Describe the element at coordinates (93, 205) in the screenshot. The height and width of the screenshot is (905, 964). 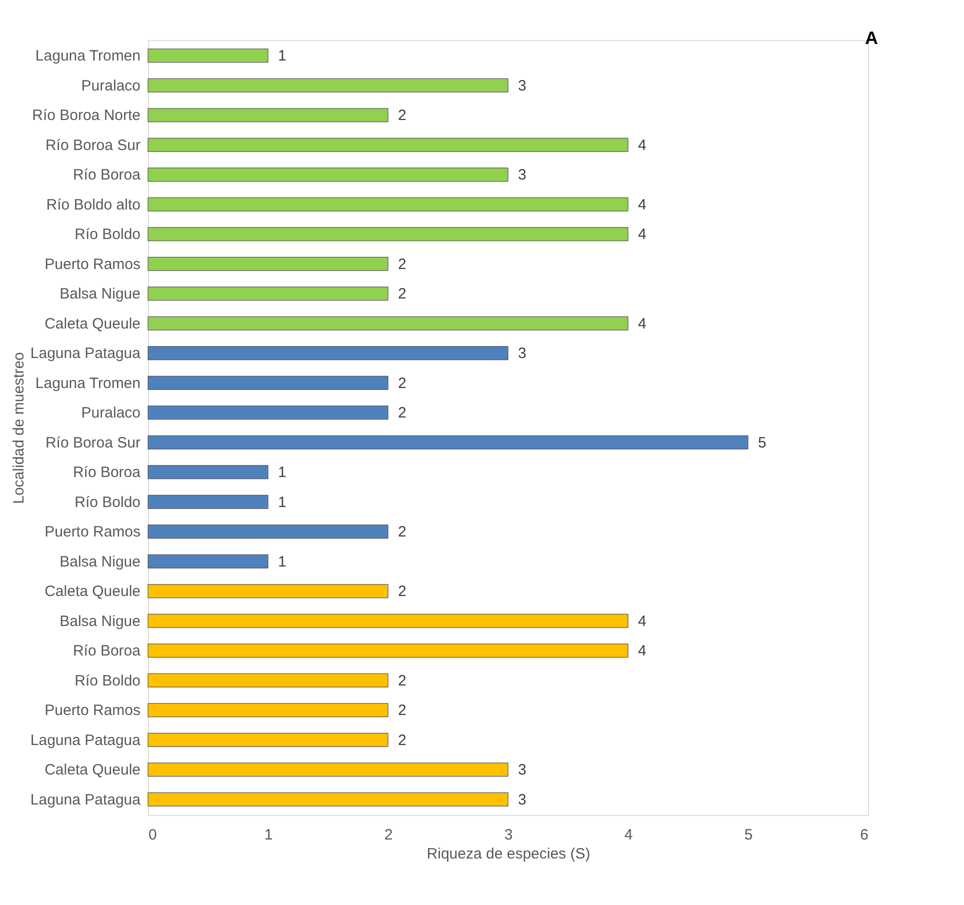
I see `y-tick-label: Río Boldo alto` at that location.